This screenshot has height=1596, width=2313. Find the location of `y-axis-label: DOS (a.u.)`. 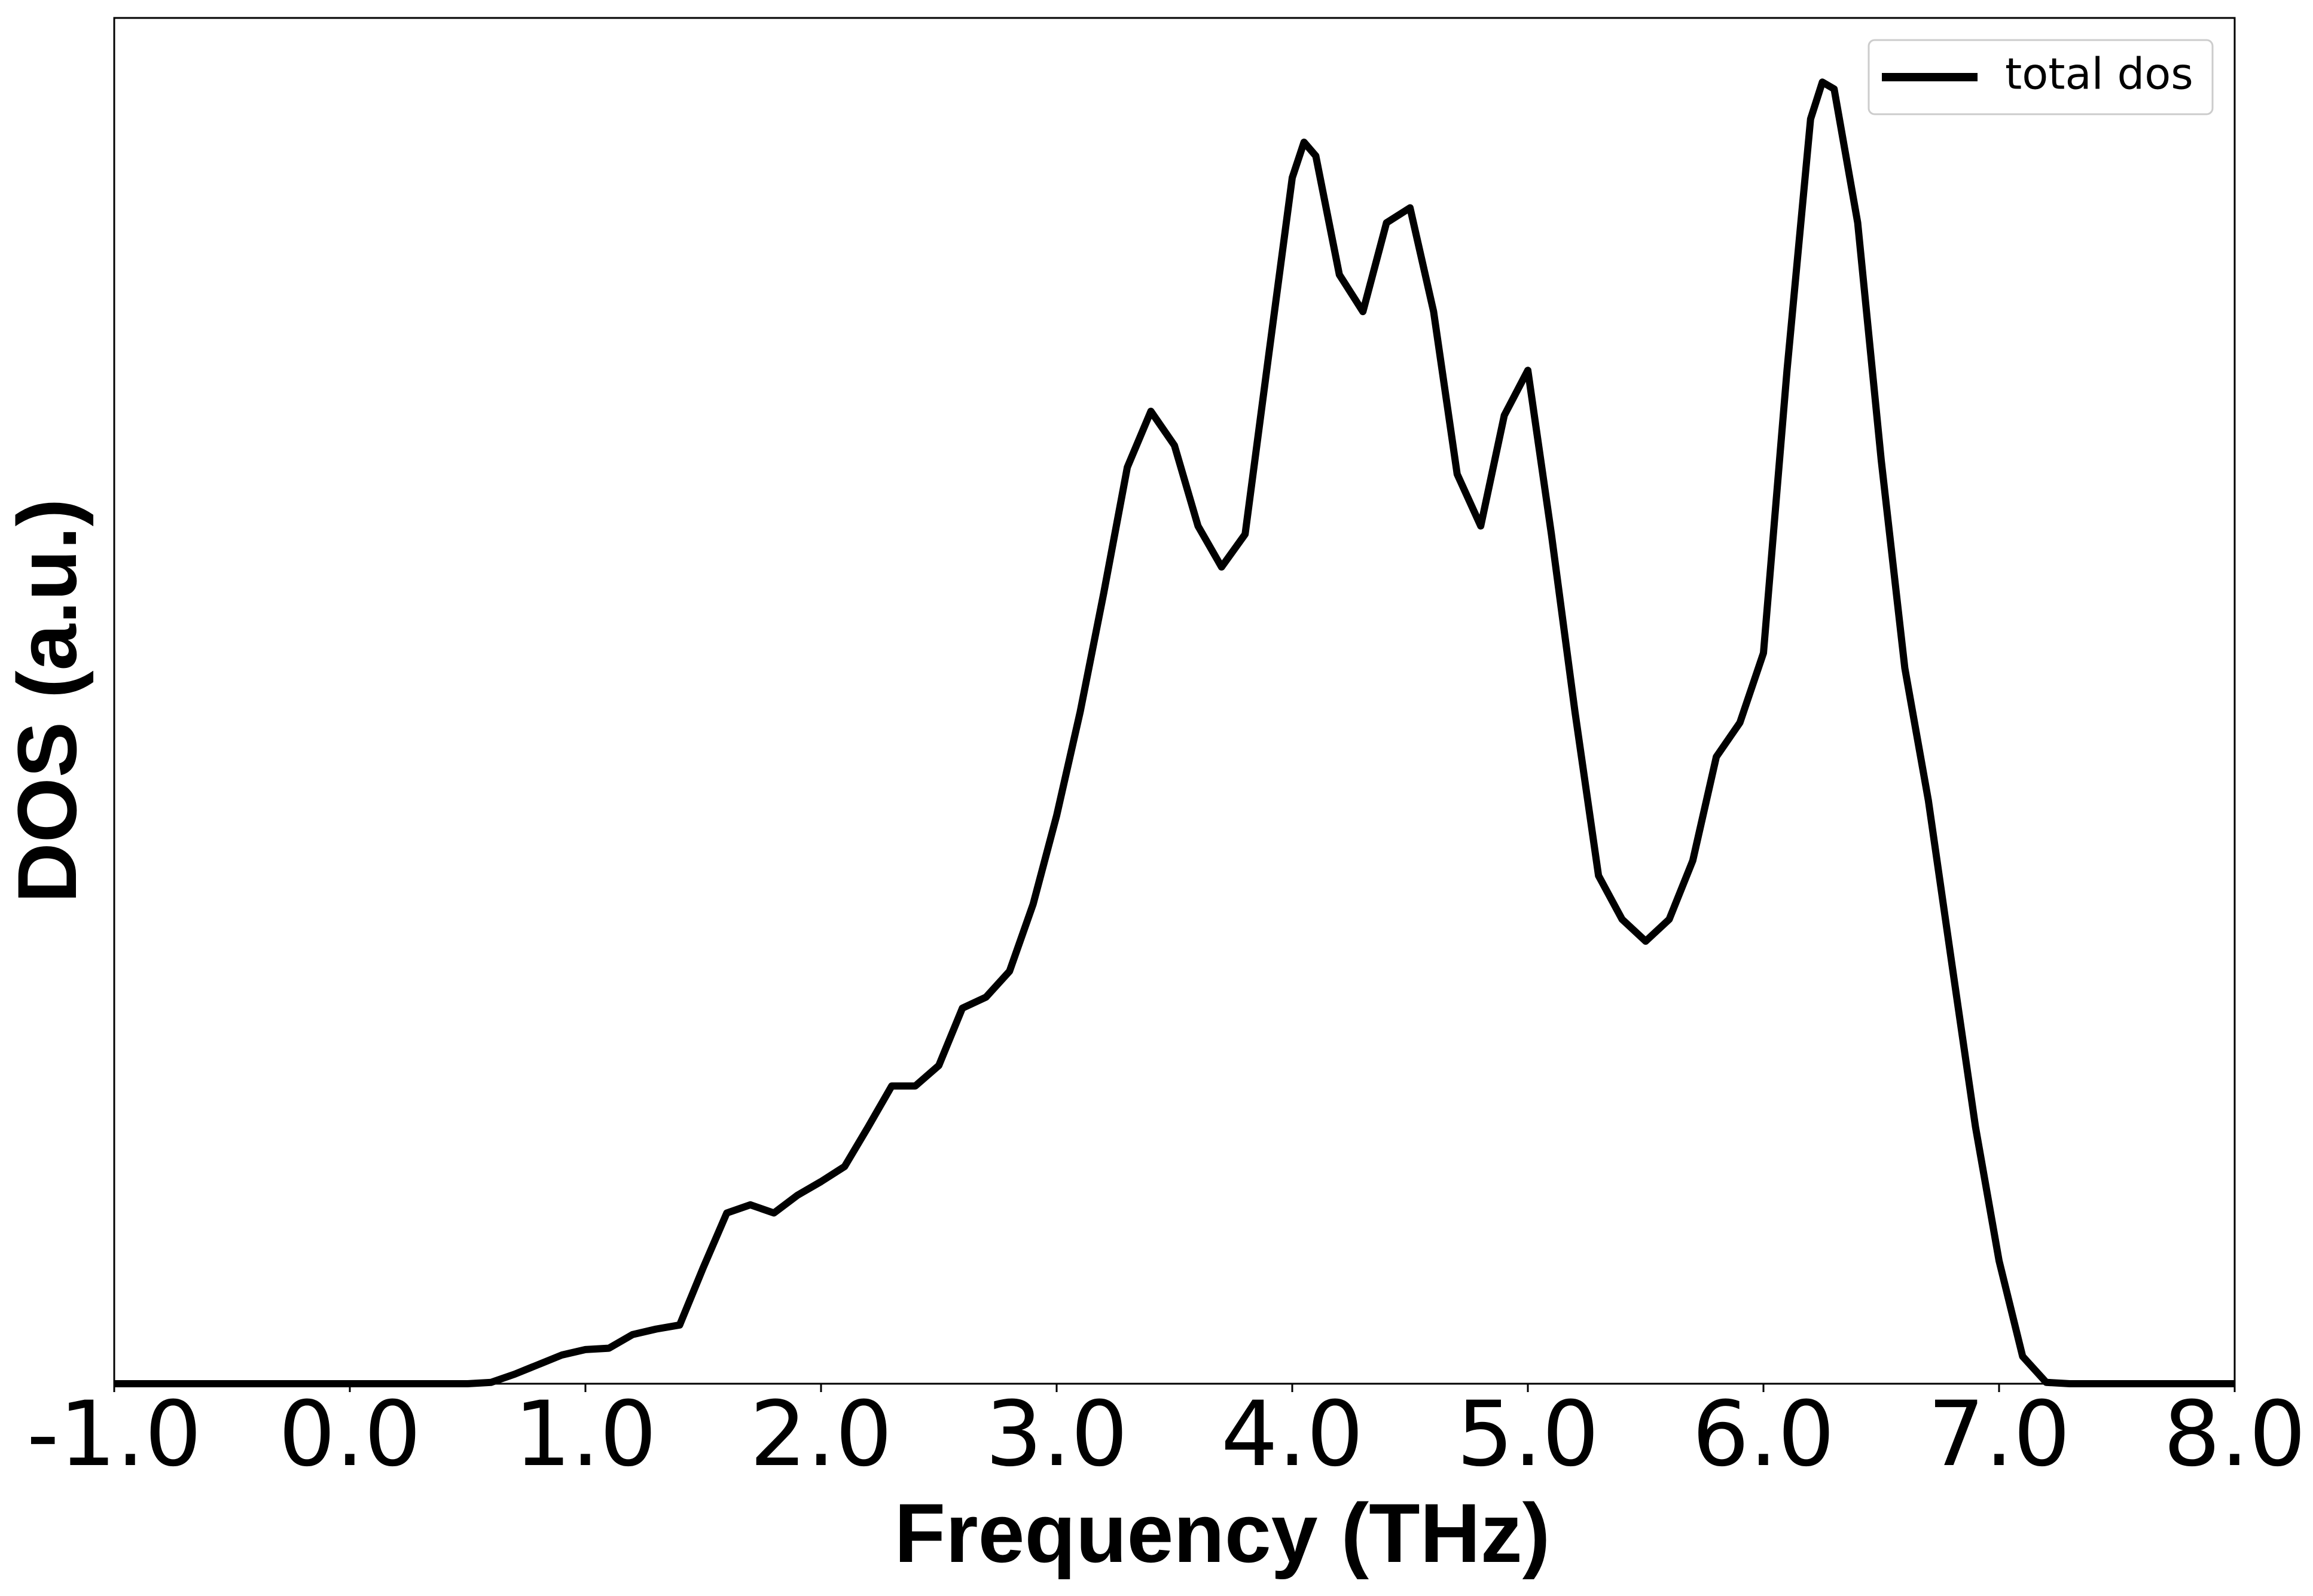

y-axis-label: DOS (a.u.) is located at coordinates (47, 701).